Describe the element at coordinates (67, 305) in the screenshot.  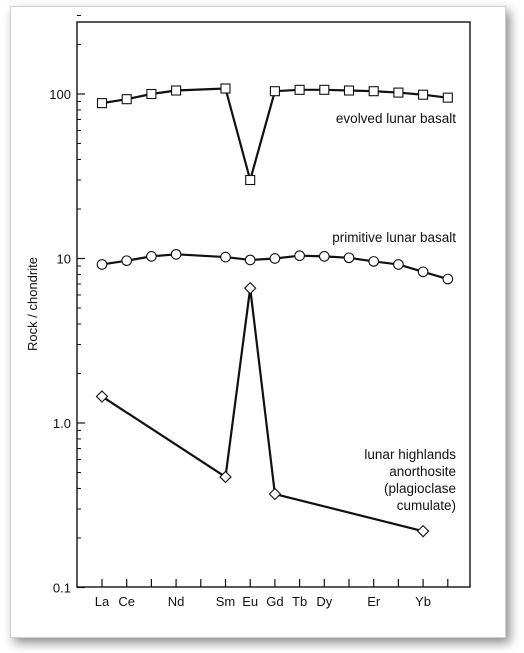
I see `y-axis-ticks: 0.1 1.0 10 100` at that location.